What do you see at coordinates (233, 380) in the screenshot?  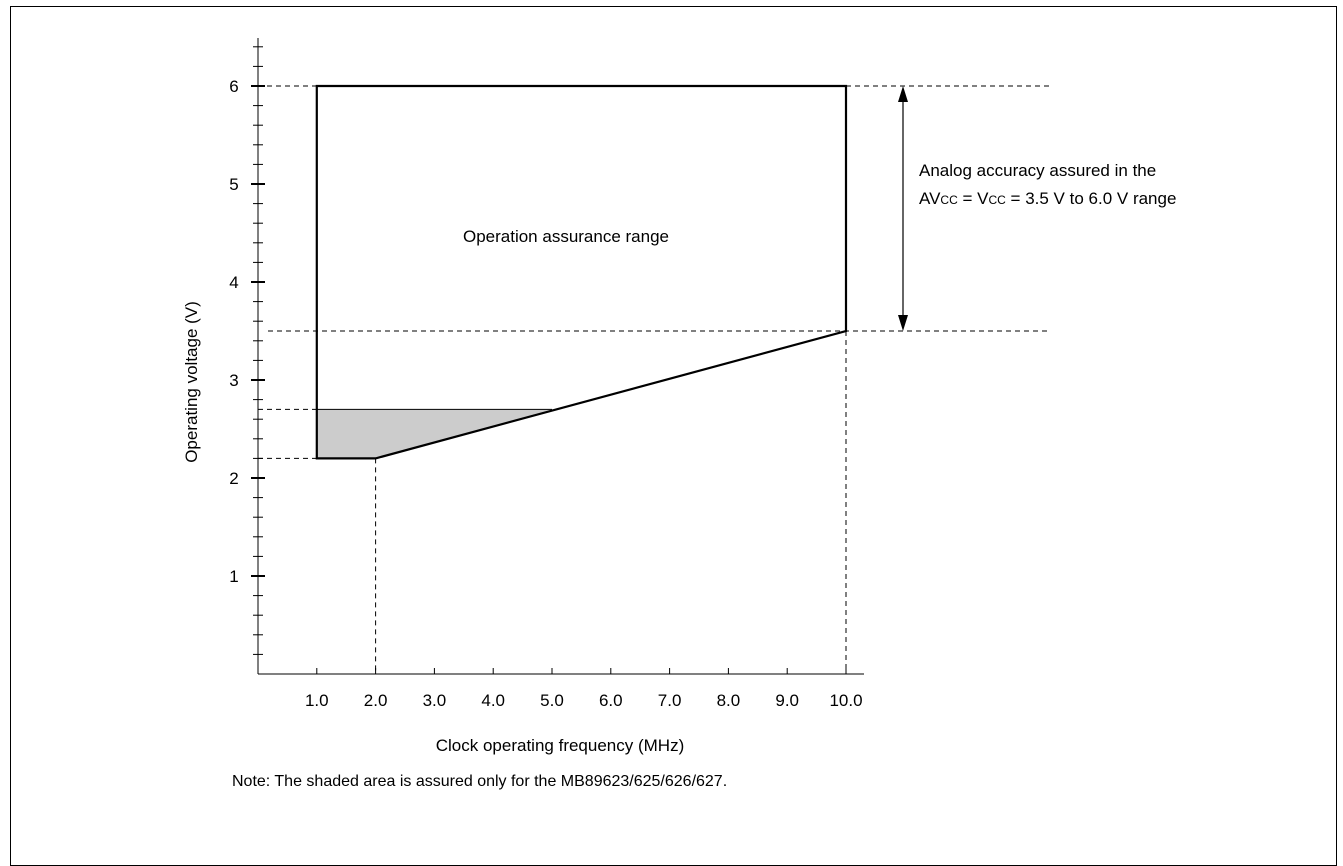 I see `y-tick-label: 3` at bounding box center [233, 380].